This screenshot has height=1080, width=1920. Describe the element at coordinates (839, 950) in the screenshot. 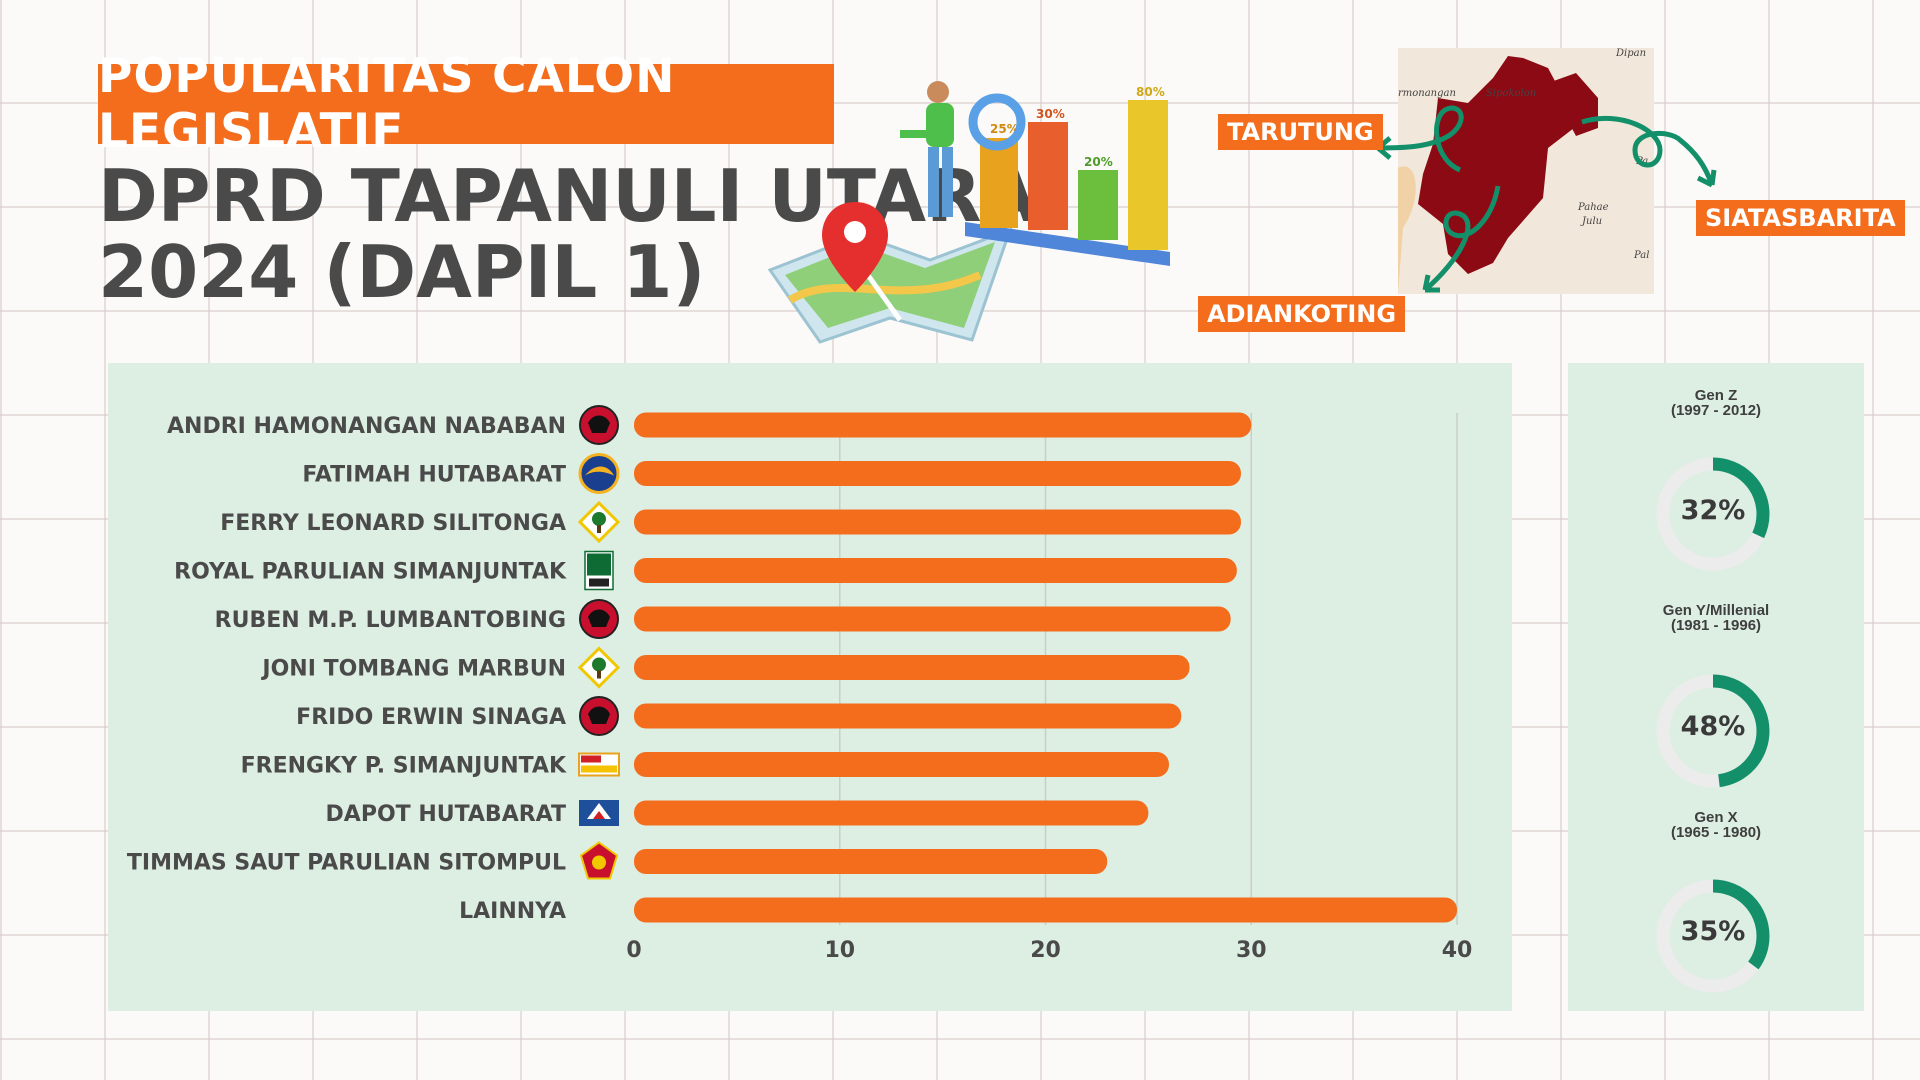

I see `x-tick-label: 10` at that location.